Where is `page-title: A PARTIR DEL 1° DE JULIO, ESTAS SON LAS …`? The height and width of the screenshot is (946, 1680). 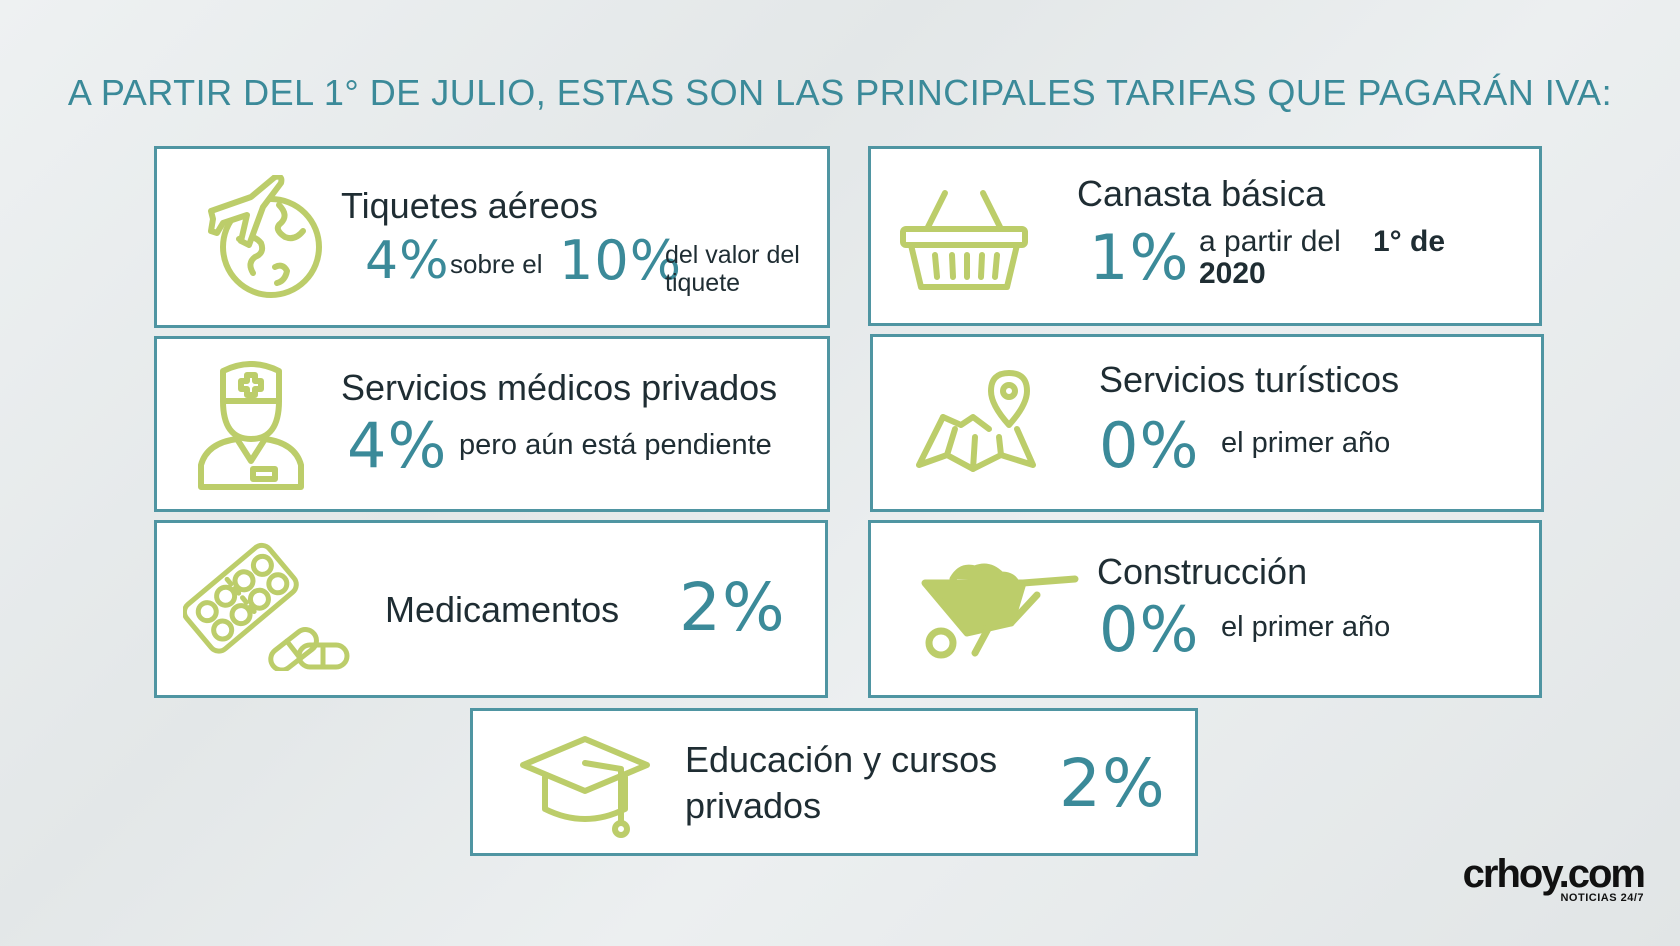 page-title: A PARTIR DEL 1° DE JULIO, ESTAS SON LAS … is located at coordinates (840, 92).